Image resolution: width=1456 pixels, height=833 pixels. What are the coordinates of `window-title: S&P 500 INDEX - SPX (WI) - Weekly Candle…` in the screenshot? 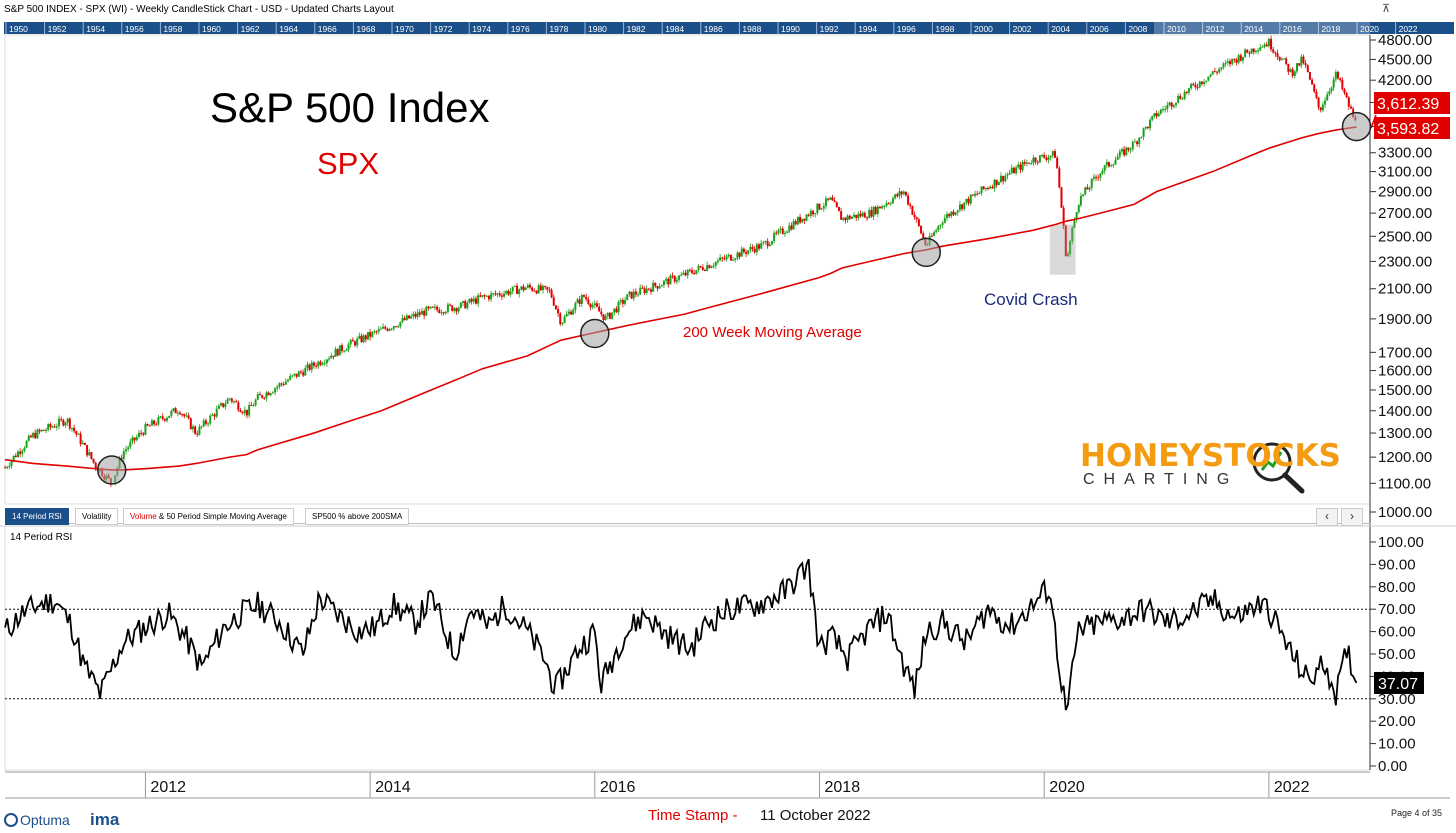 It's located at (199, 9).